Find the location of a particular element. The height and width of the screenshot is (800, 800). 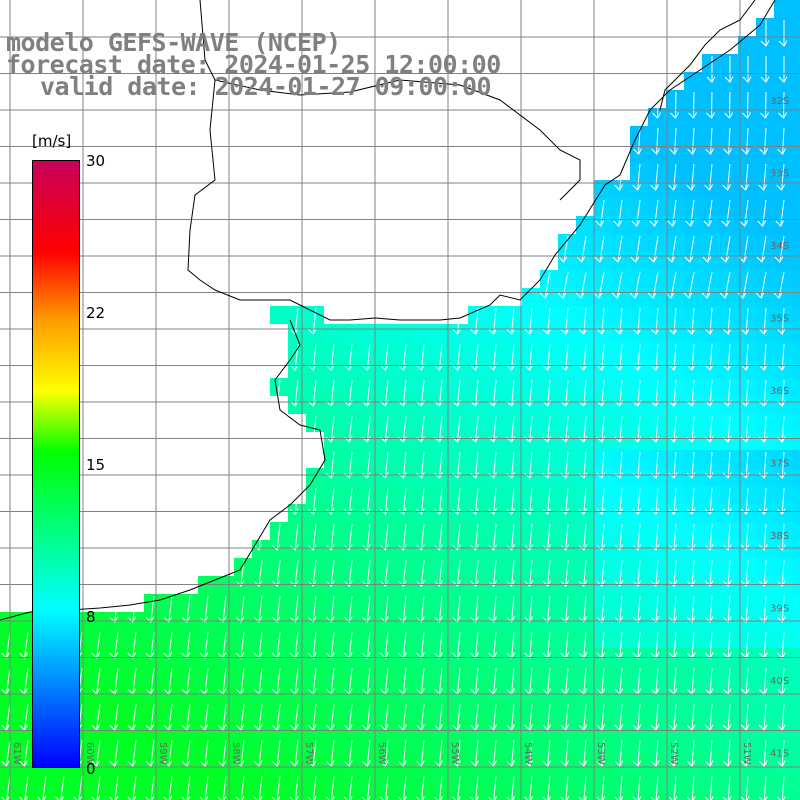

coastline-lagoon is located at coordinates (707, 55).